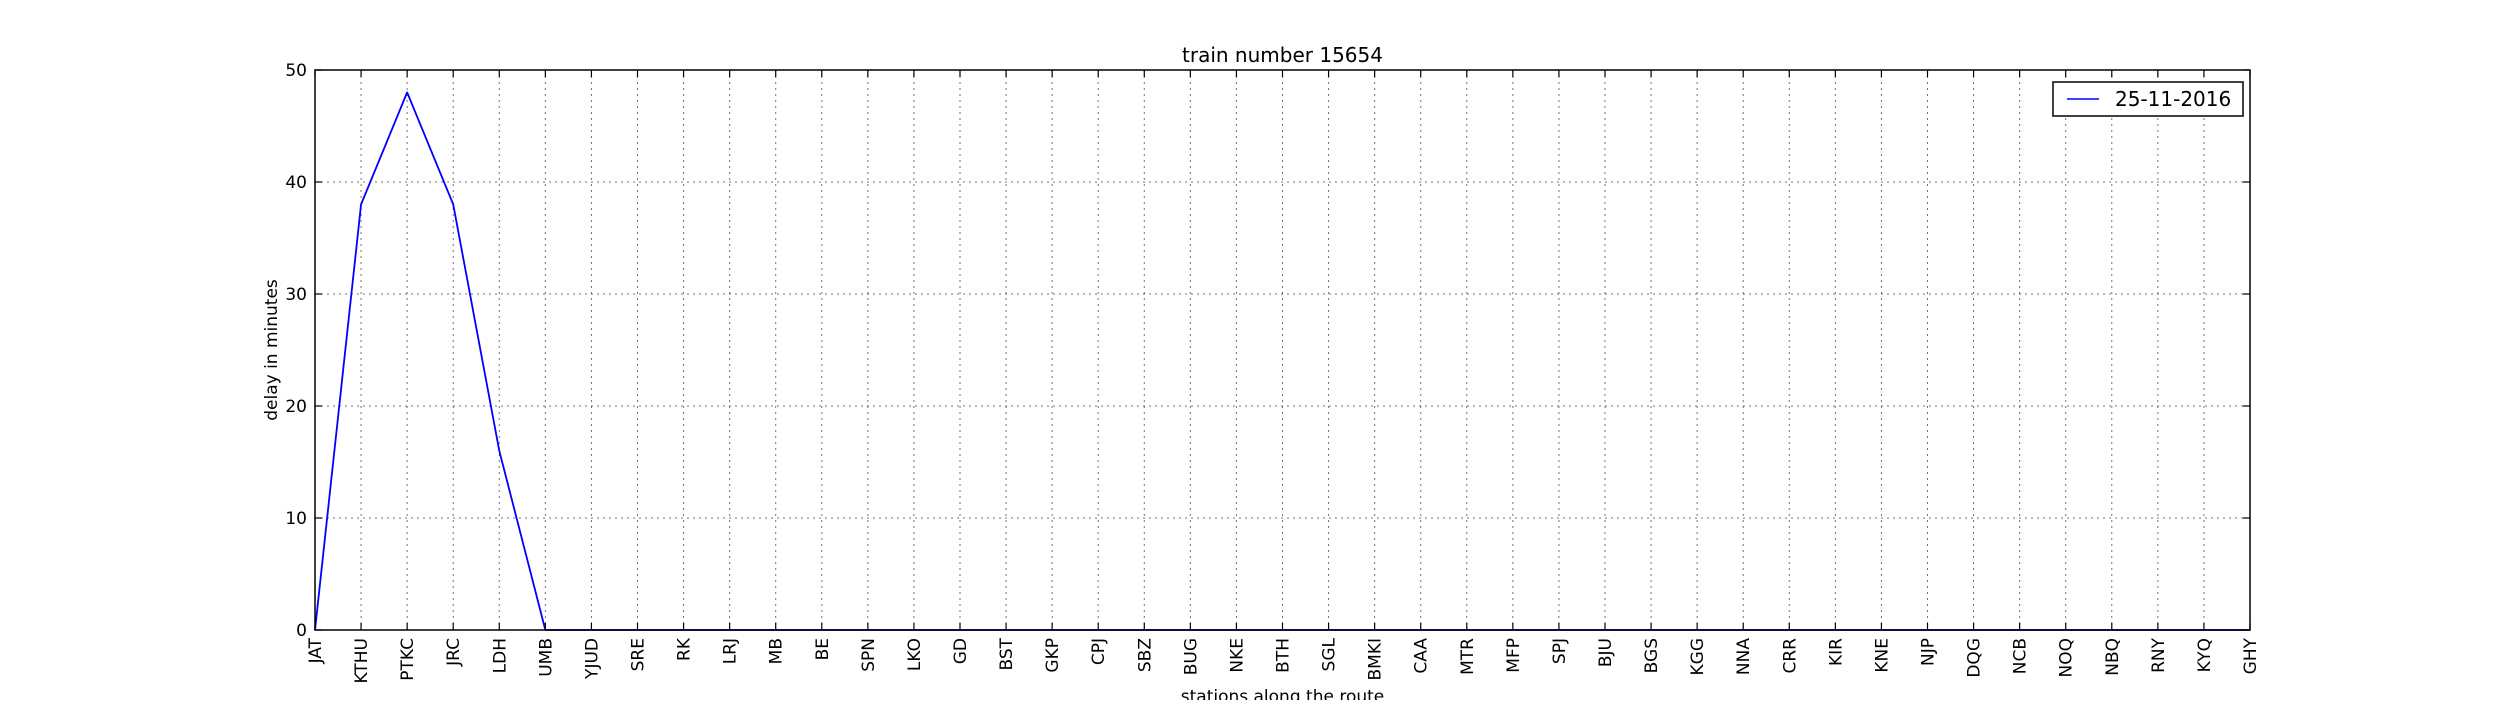  Describe the element at coordinates (1698, 657) in the screenshot. I see `x-tick-label: KGG` at that location.